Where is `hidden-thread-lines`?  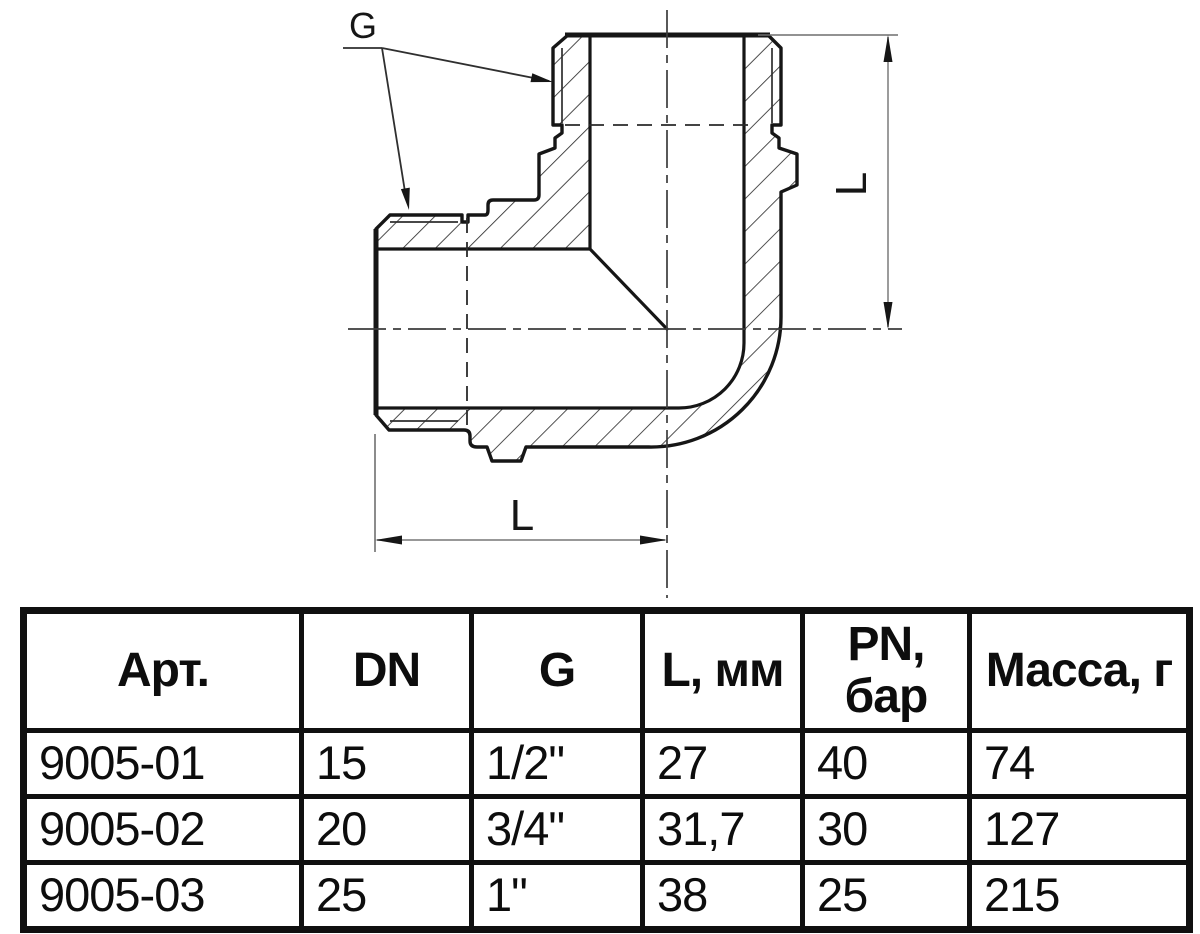
hidden-thread-lines is located at coordinates (611, 279).